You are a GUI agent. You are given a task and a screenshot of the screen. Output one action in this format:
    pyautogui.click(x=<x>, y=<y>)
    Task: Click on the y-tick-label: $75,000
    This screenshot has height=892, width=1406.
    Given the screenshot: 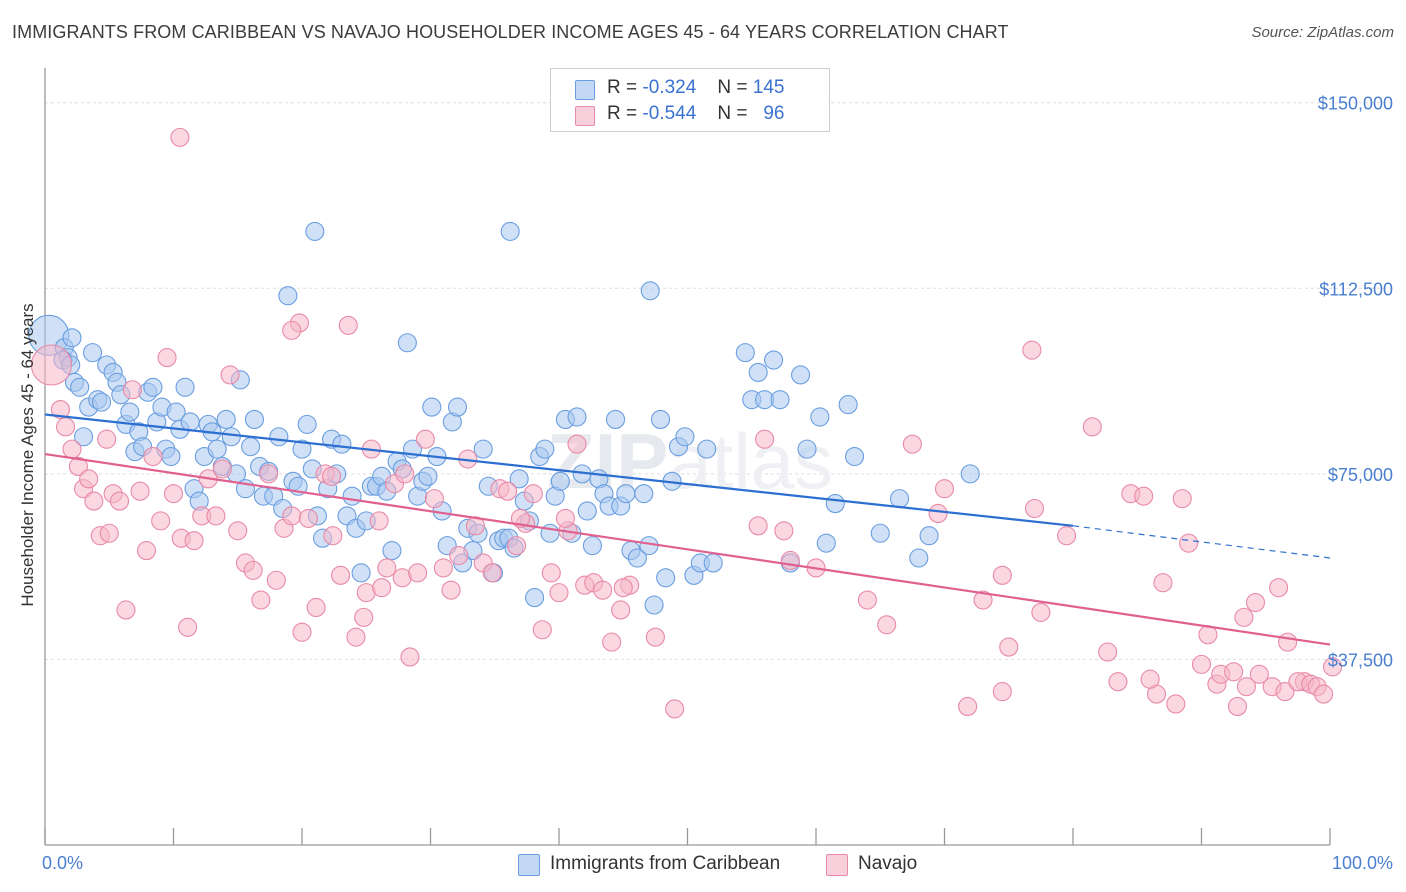 What is the action you would take?
    pyautogui.click(x=1360, y=475)
    